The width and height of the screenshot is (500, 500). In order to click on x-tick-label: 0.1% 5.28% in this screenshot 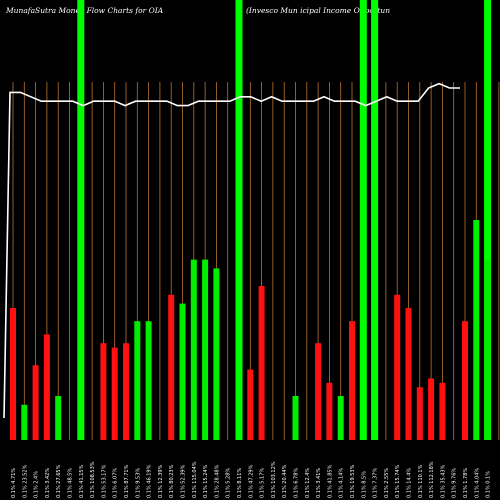, I will do `click(229, 483)`.